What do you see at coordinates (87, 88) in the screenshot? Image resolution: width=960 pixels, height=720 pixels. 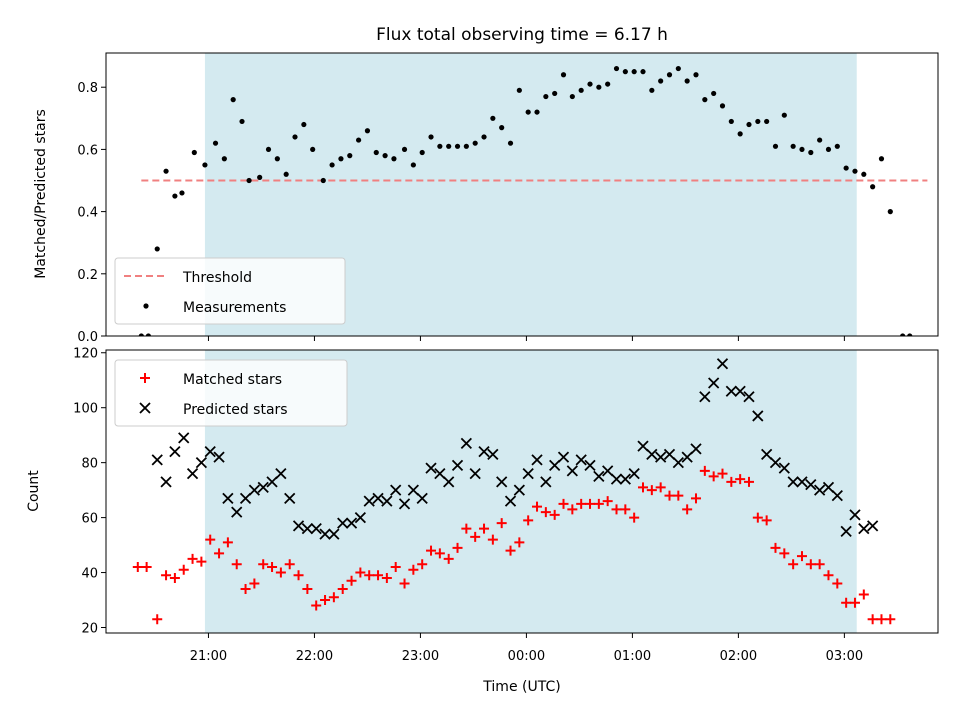 I see `top-y-tick-label: 0.8` at bounding box center [87, 88].